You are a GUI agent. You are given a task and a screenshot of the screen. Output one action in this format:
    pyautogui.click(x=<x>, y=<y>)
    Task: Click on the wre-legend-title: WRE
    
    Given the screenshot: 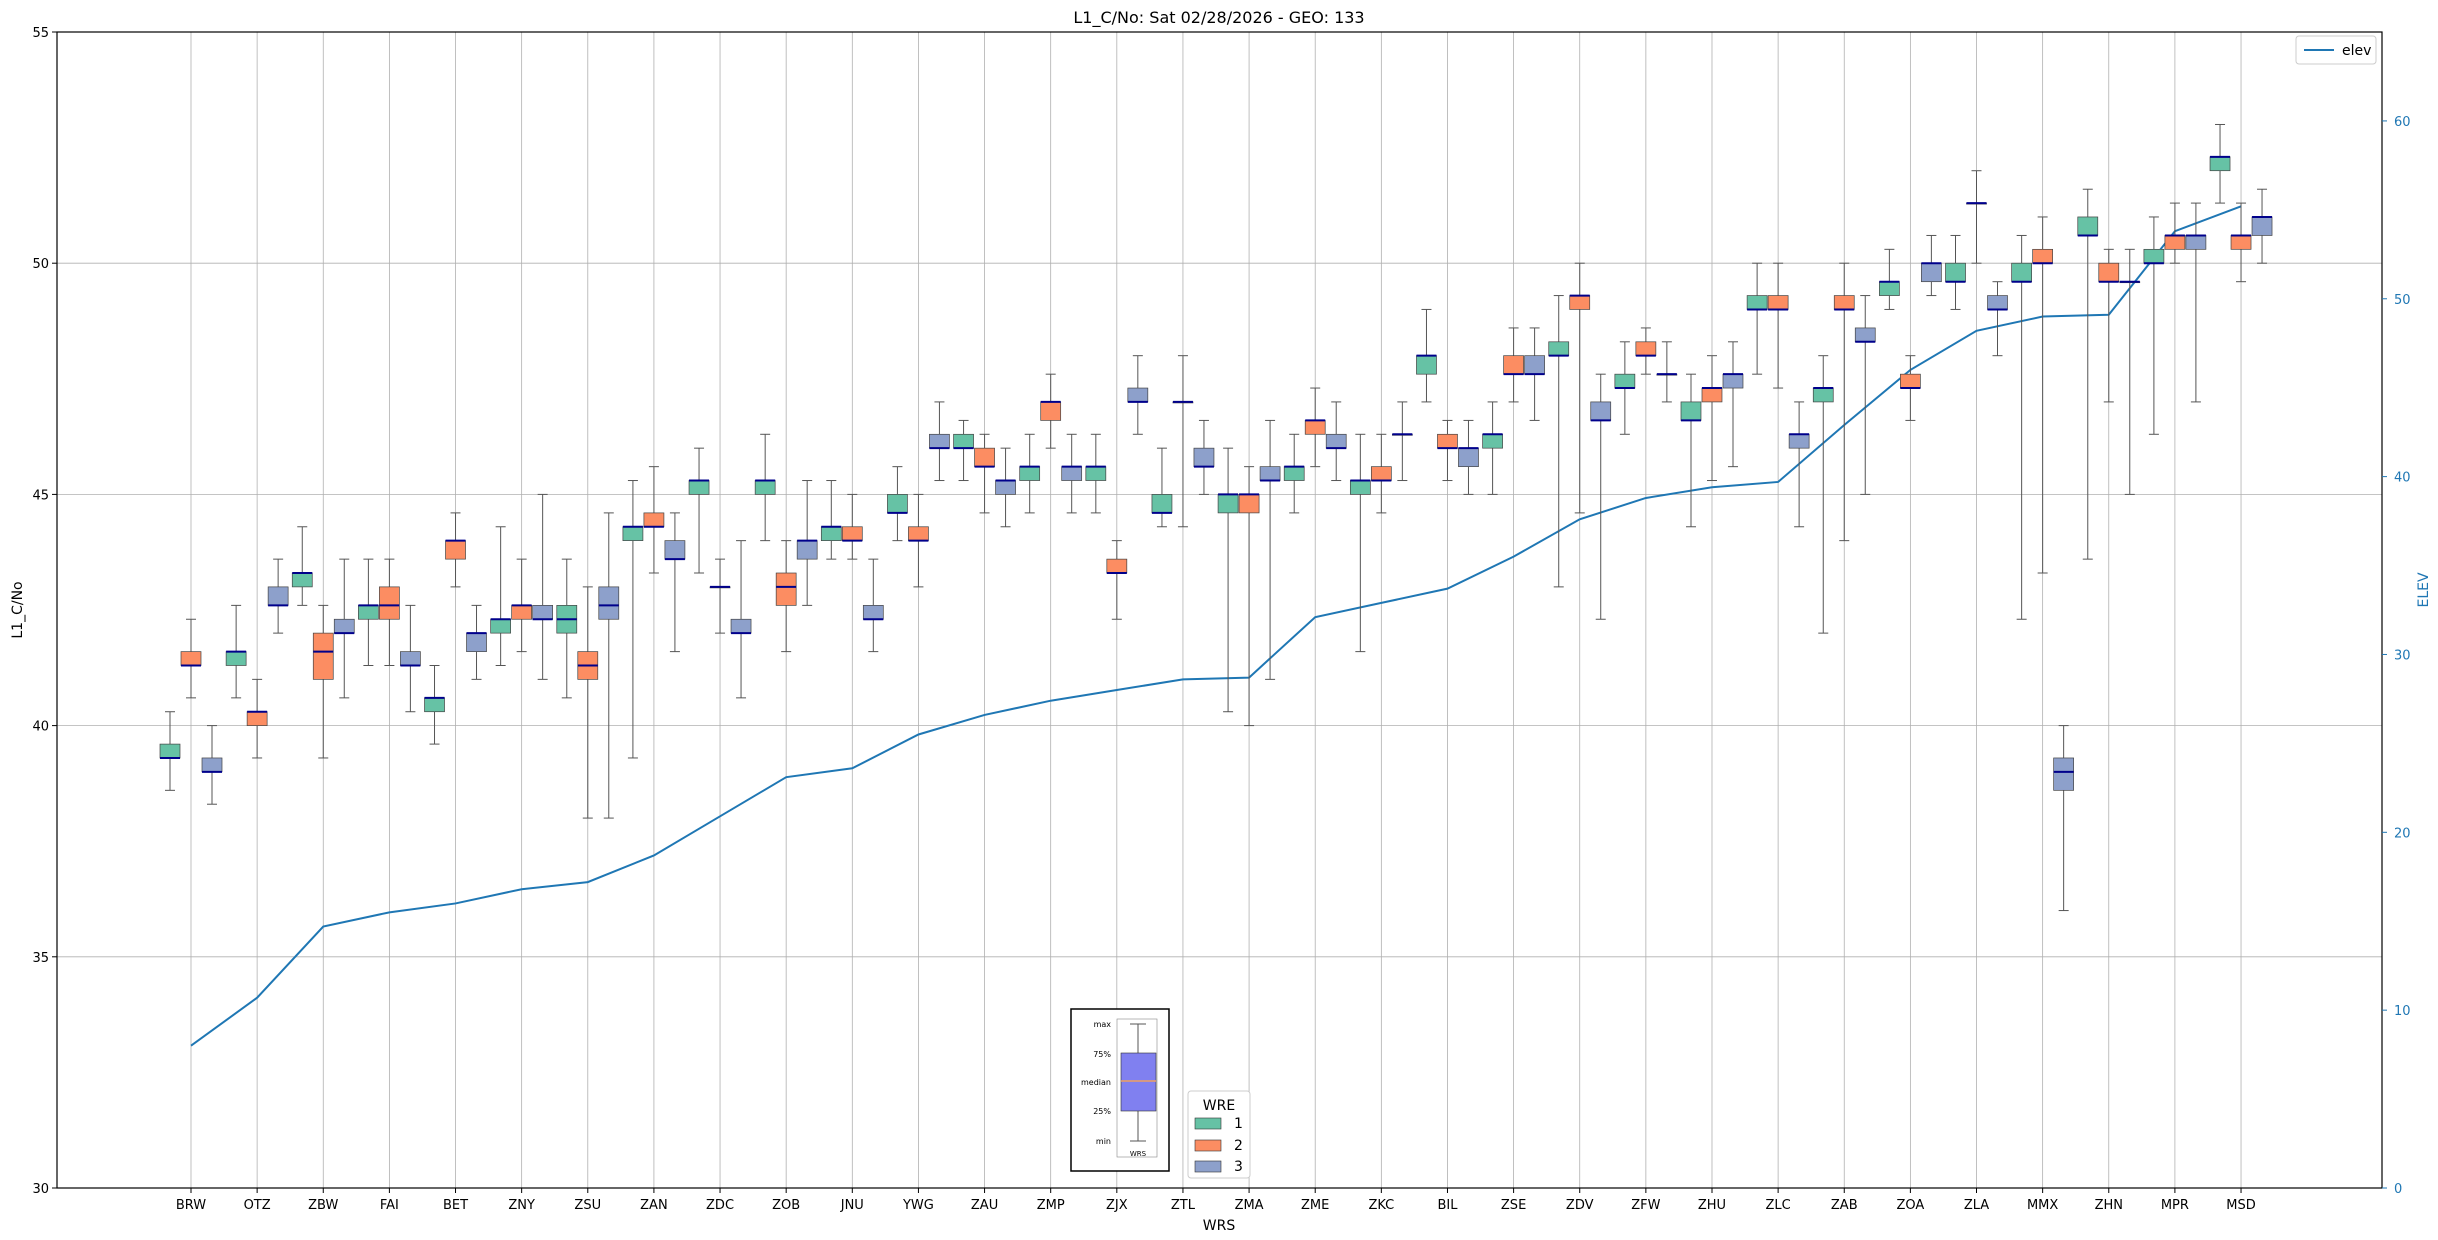 What is the action you would take?
    pyautogui.click(x=1219, y=1106)
    